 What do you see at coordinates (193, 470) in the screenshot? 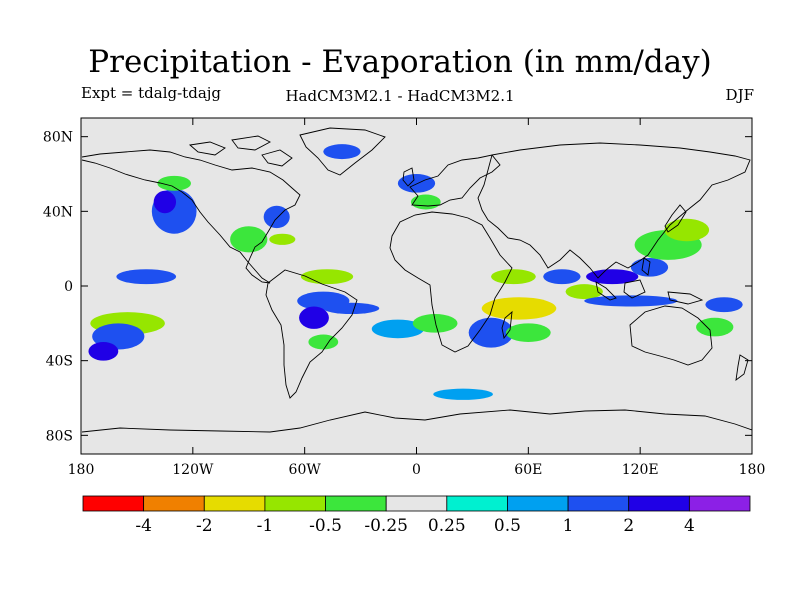
I see `lon-tick-label: 120W` at bounding box center [193, 470].